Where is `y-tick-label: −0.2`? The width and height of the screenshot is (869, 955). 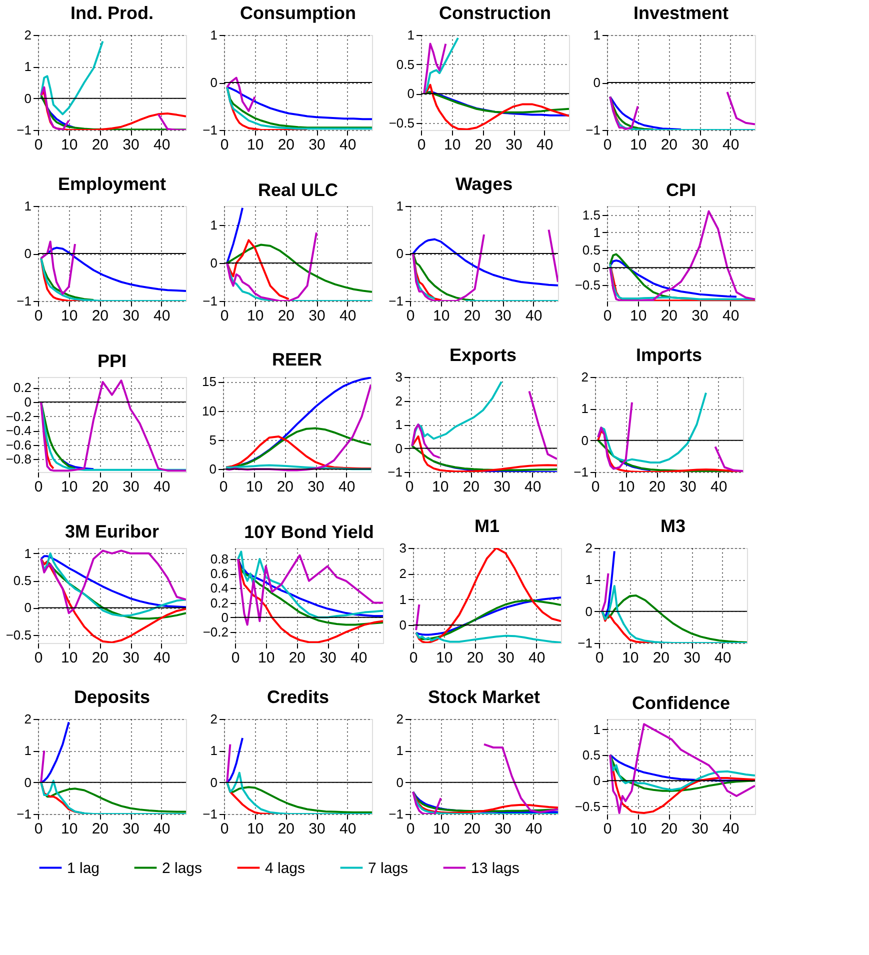 y-tick-label: −0.2 is located at coordinates (19, 416).